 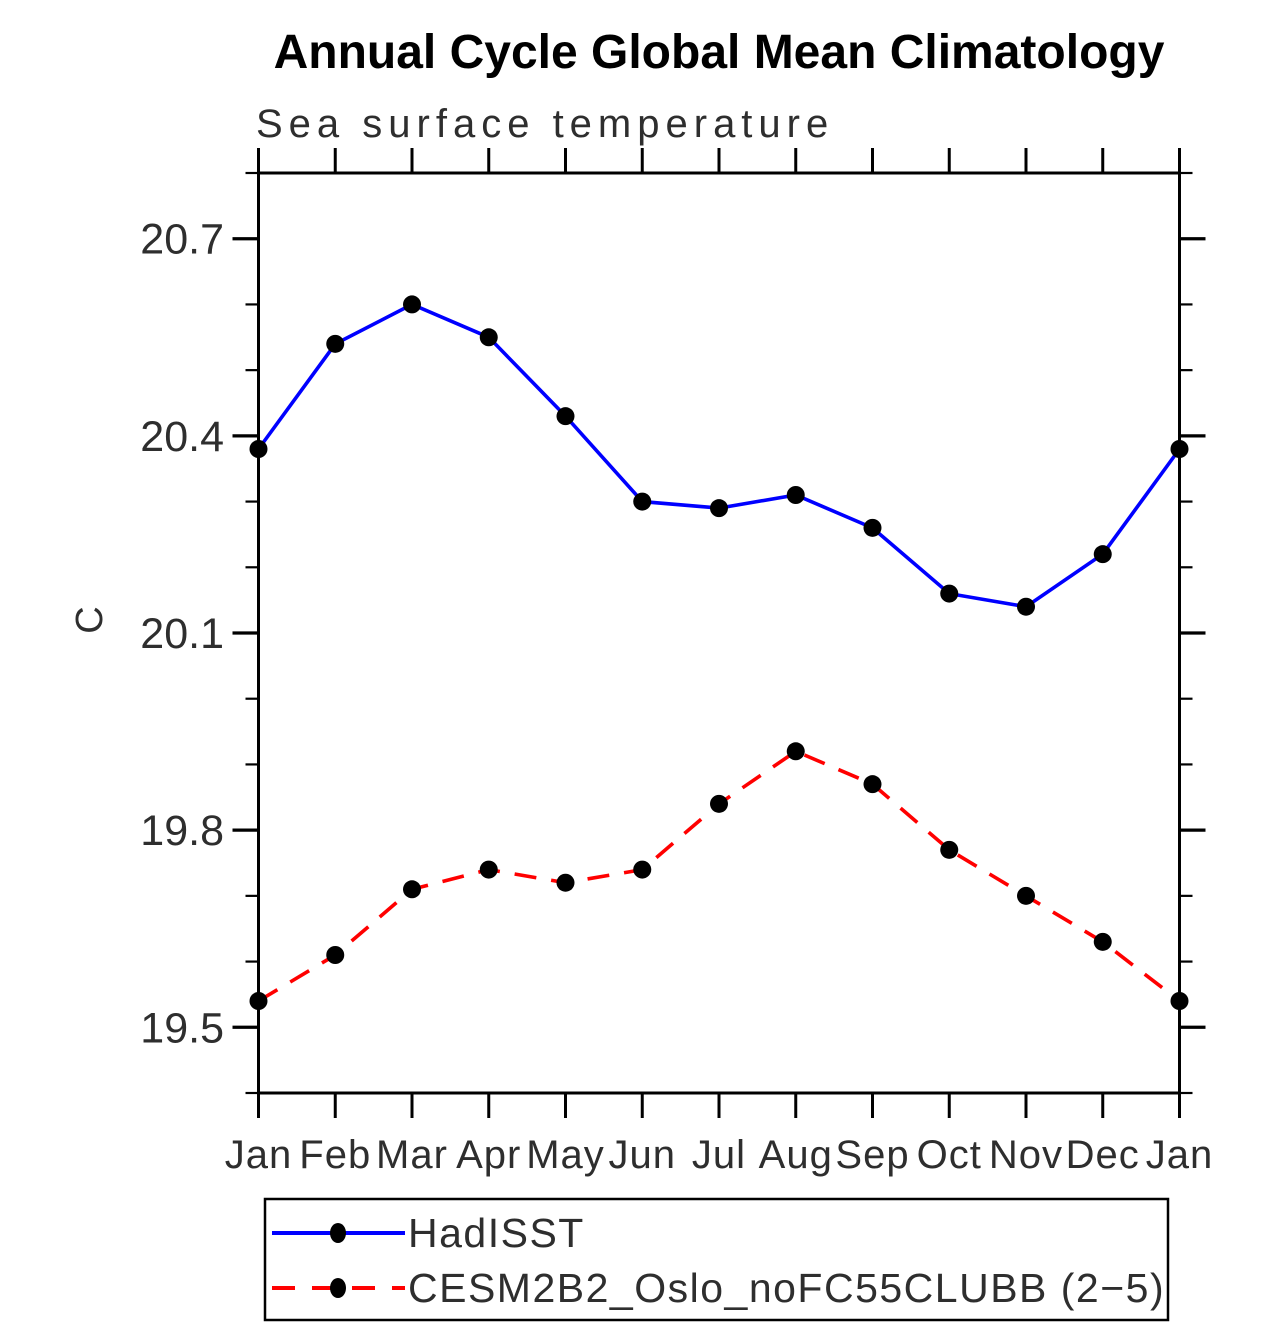 I want to click on x-tick-label: Mar, so click(x=412, y=1155).